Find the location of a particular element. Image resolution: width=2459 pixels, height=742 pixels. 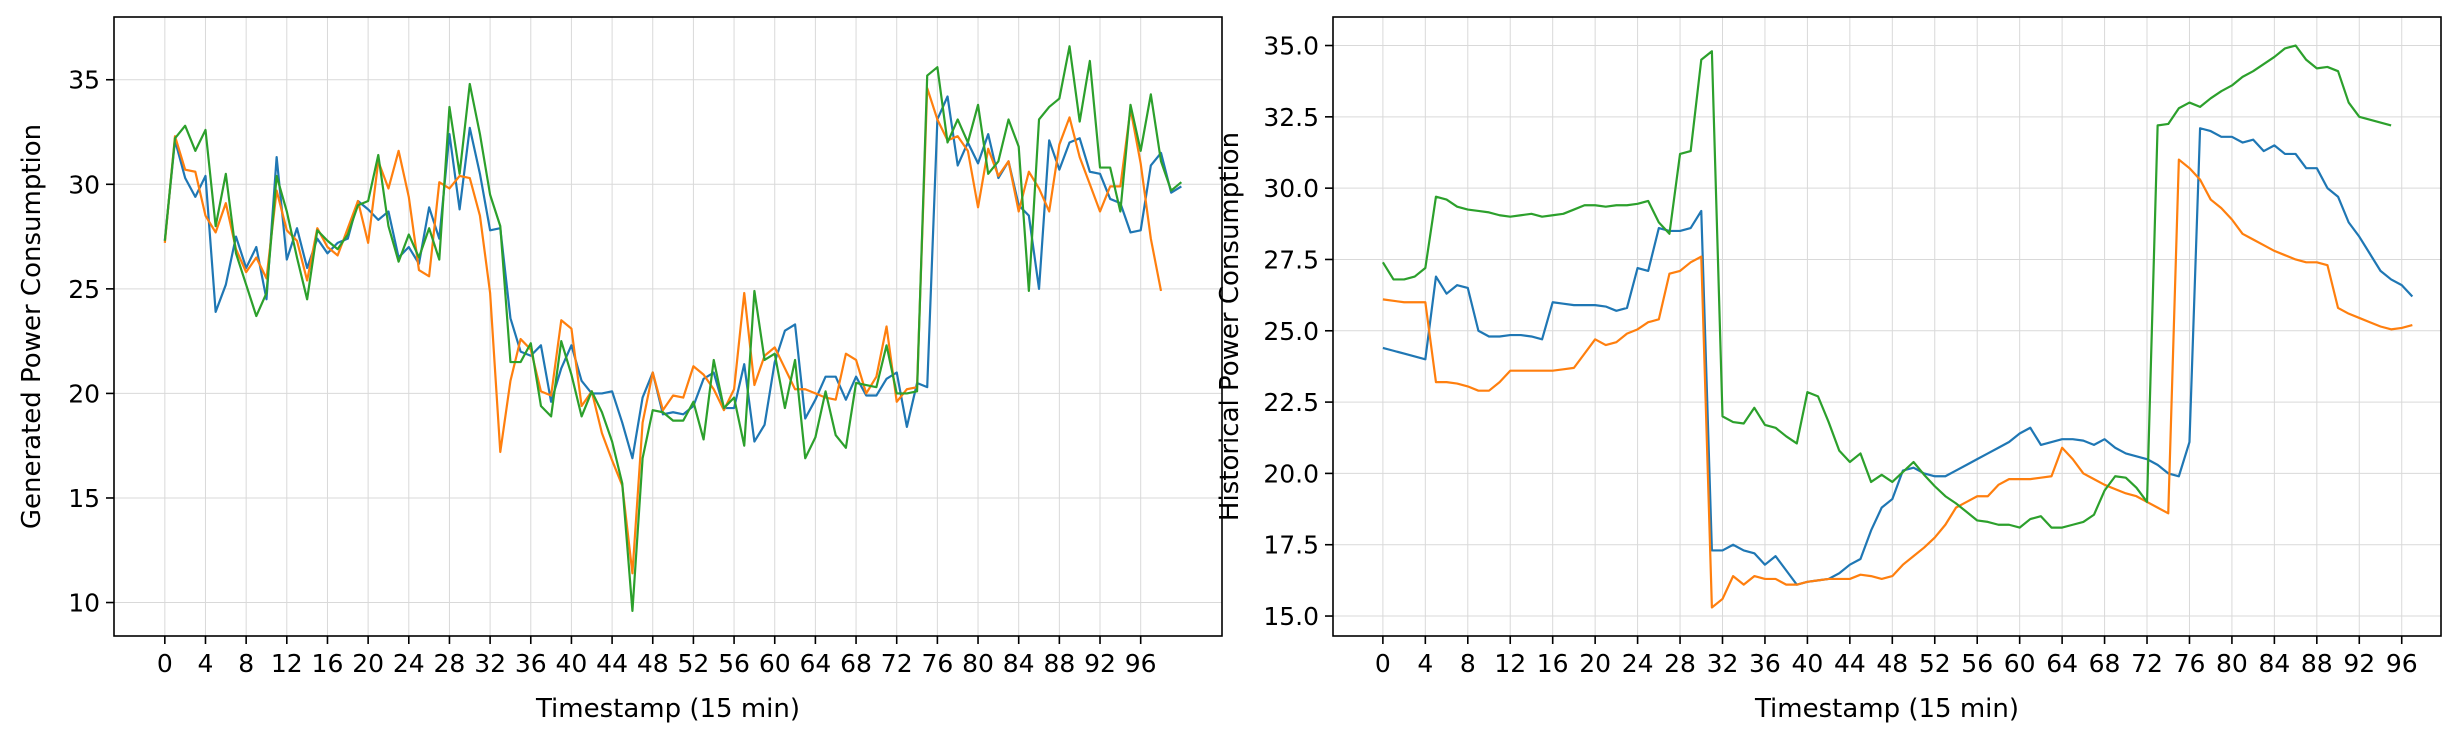

y-tick-label: 15.0 is located at coordinates (1291, 616).